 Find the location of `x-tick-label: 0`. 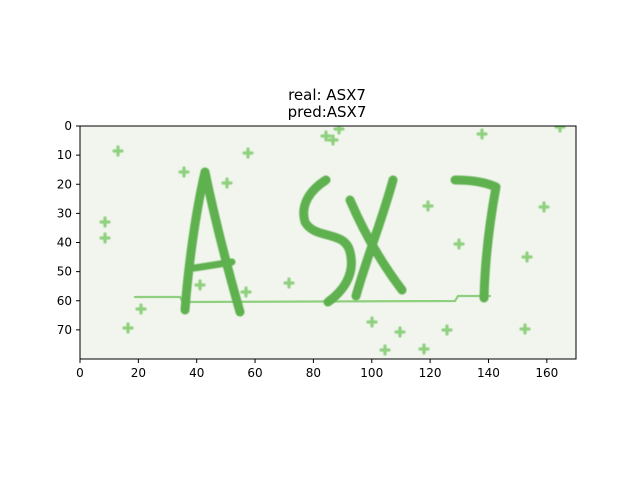

x-tick-label: 0 is located at coordinates (80, 373).